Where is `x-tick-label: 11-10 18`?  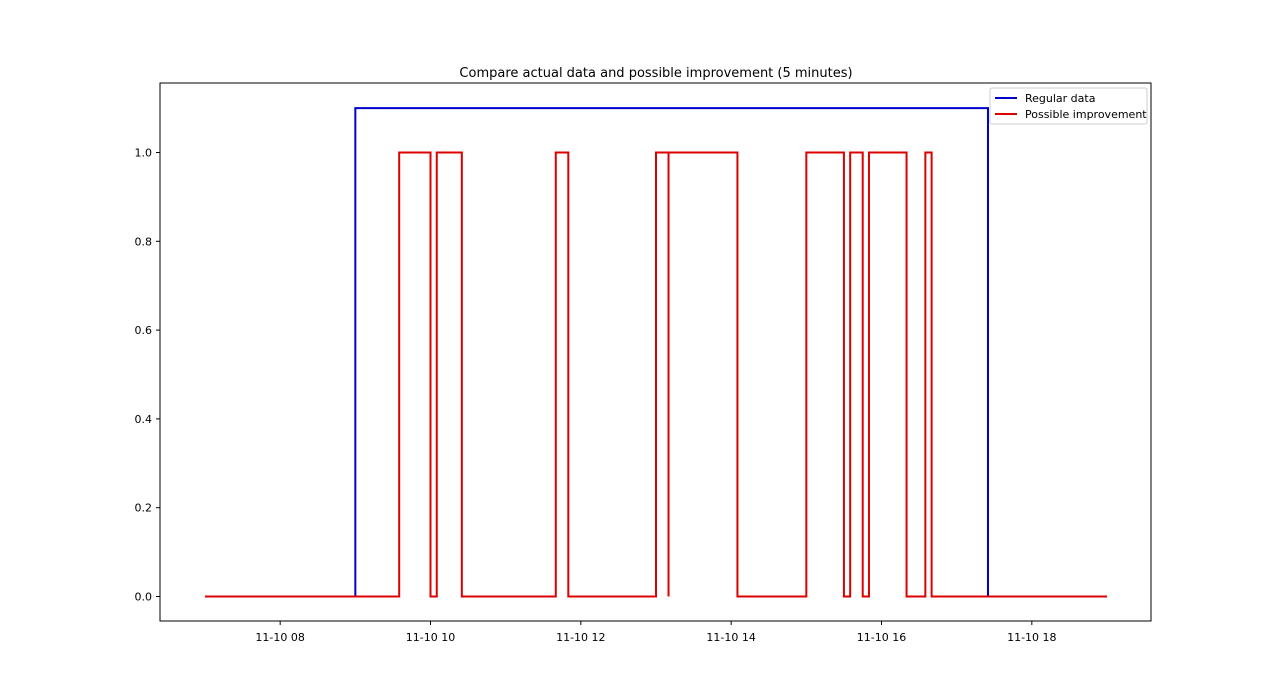 x-tick-label: 11-10 18 is located at coordinates (1031, 637).